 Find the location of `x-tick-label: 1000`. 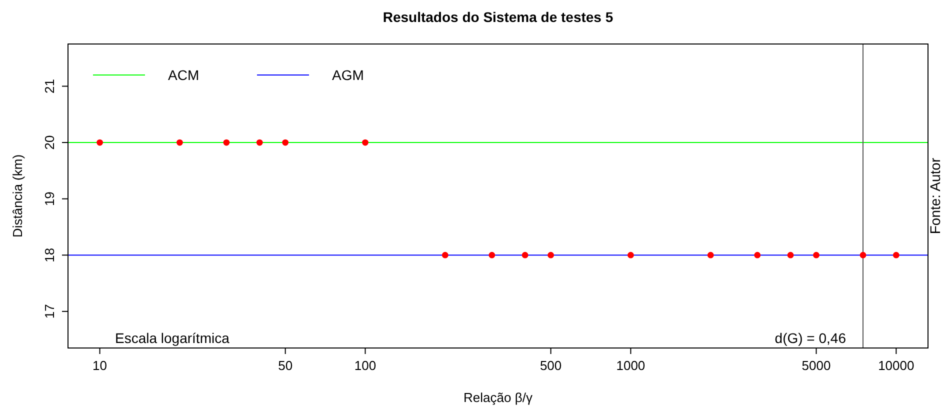

x-tick-label: 1000 is located at coordinates (631, 365).